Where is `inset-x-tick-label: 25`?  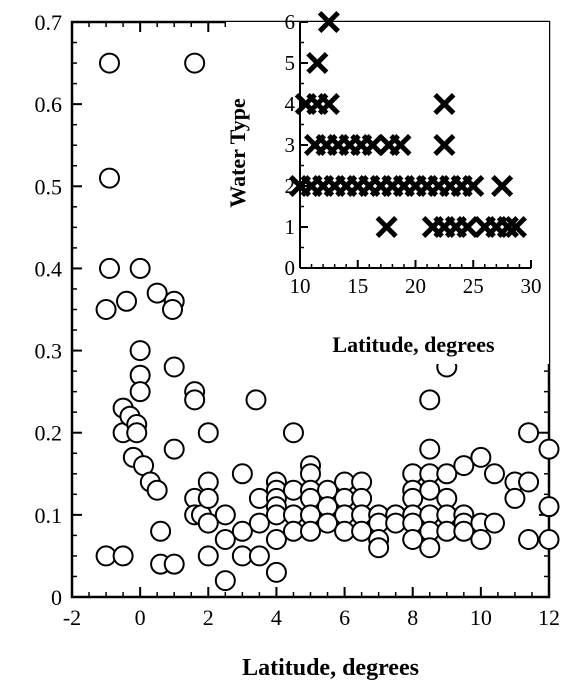
inset-x-tick-label: 25 is located at coordinates (473, 286).